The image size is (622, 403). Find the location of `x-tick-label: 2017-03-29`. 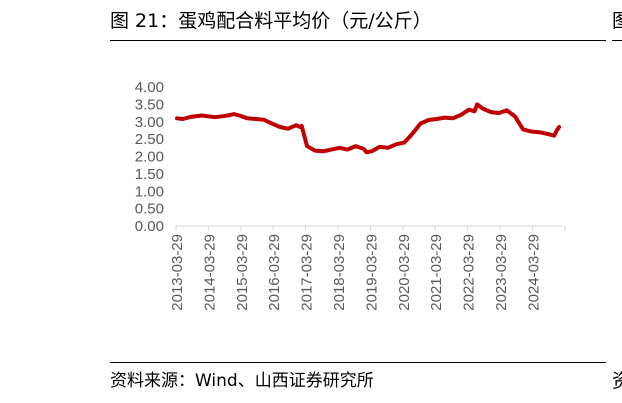

x-tick-label: 2017-03-29 is located at coordinates (307, 272).